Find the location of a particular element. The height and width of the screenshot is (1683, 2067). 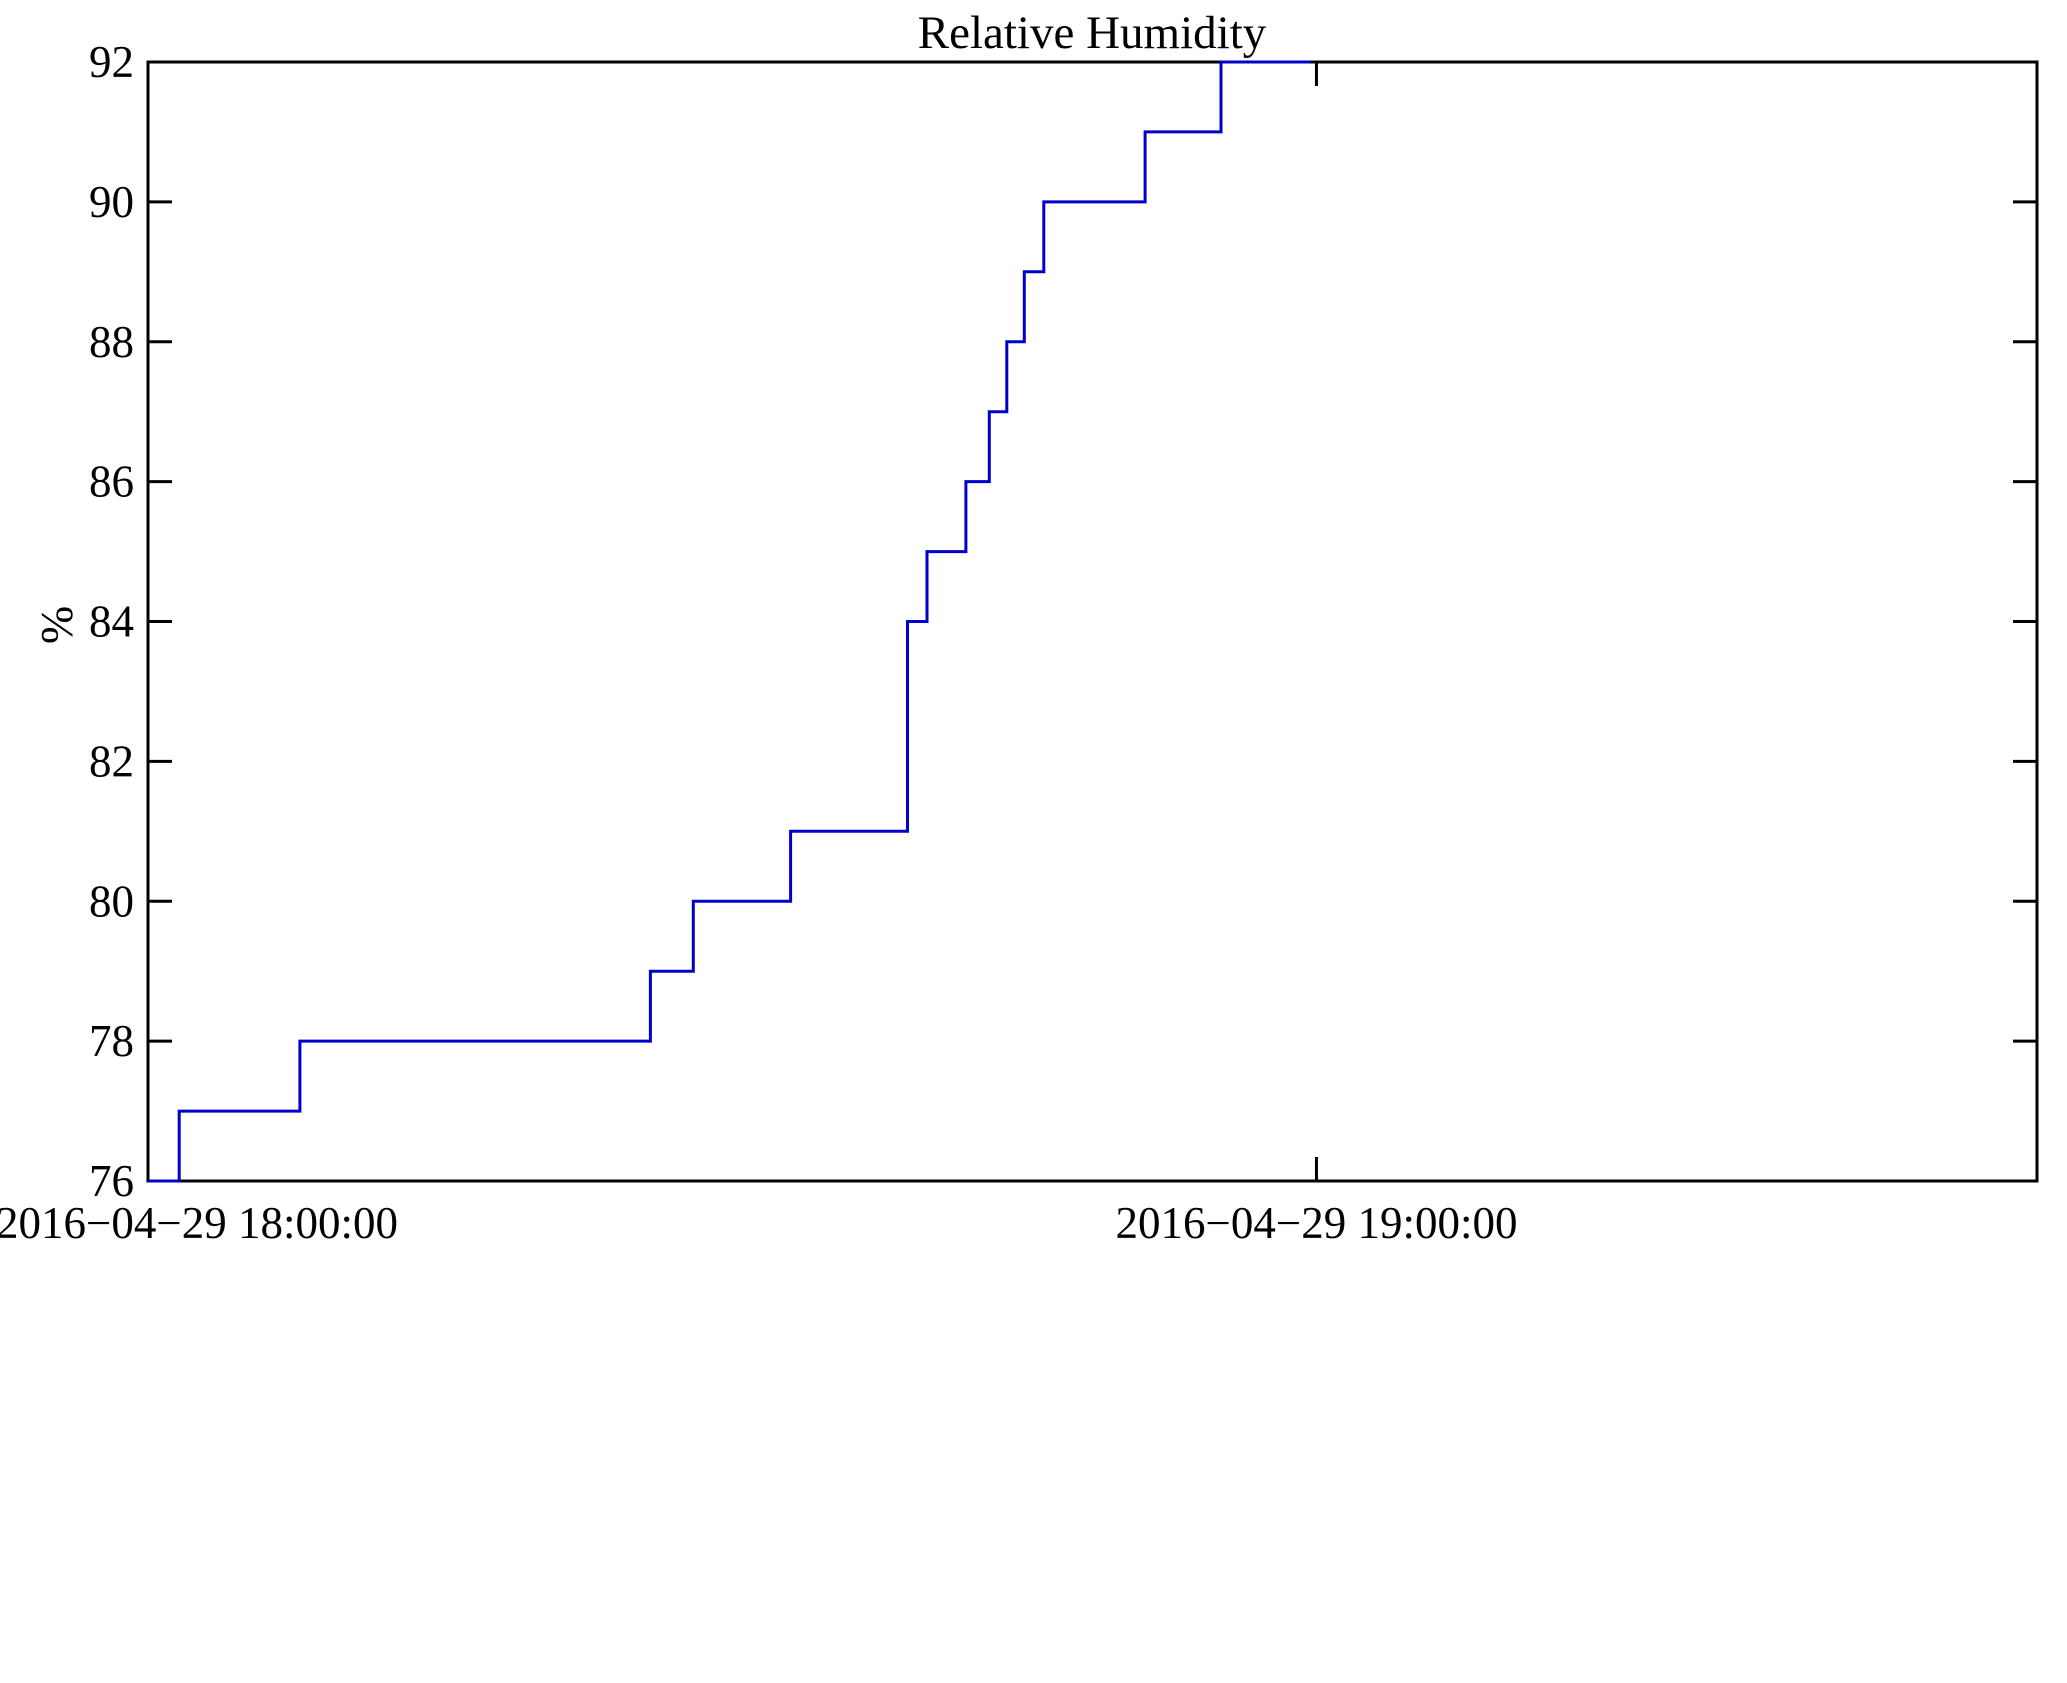

y-tick-label: 90 is located at coordinates (111, 202).